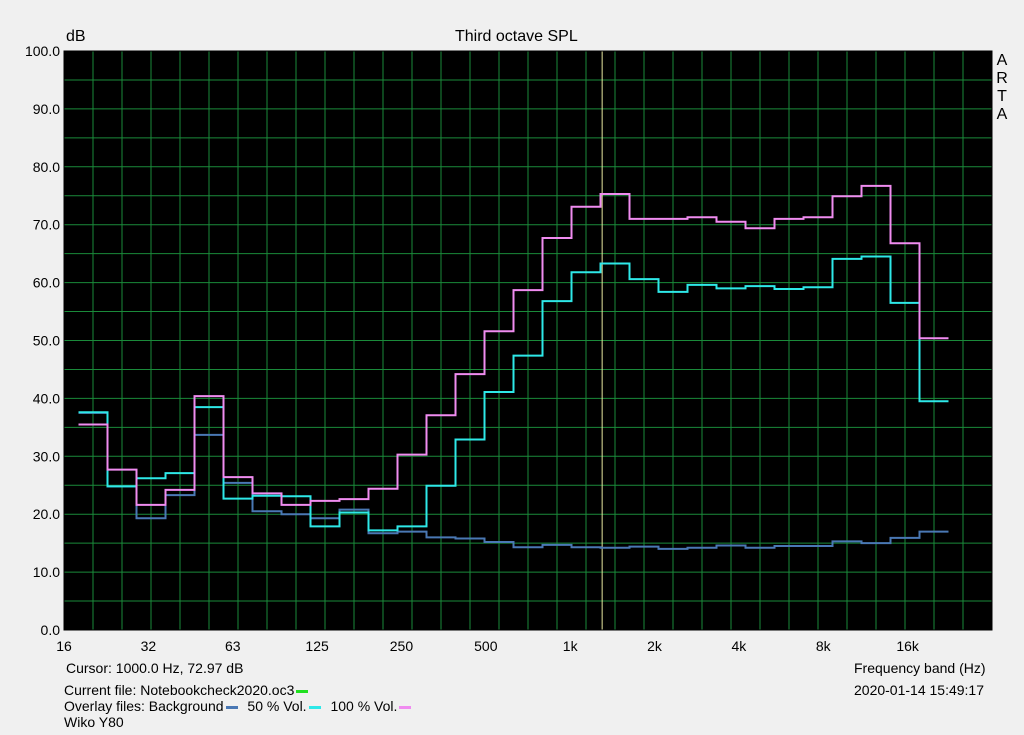 Image resolution: width=1024 pixels, height=735 pixels. What do you see at coordinates (46, 572) in the screenshot?
I see `y-tick-label: 10.0` at bounding box center [46, 572].